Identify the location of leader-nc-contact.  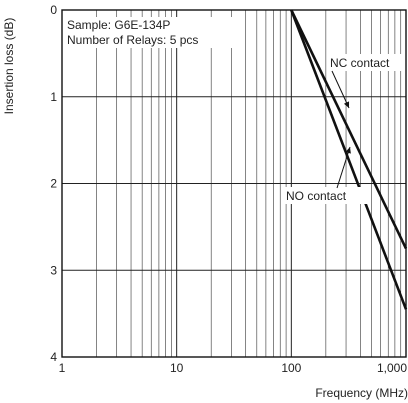
(340, 89).